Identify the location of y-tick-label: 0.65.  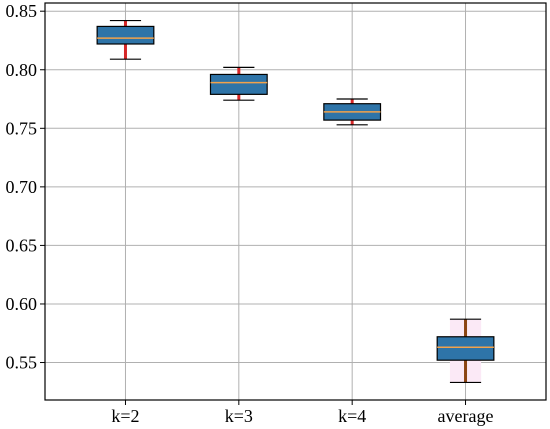
(22, 245).